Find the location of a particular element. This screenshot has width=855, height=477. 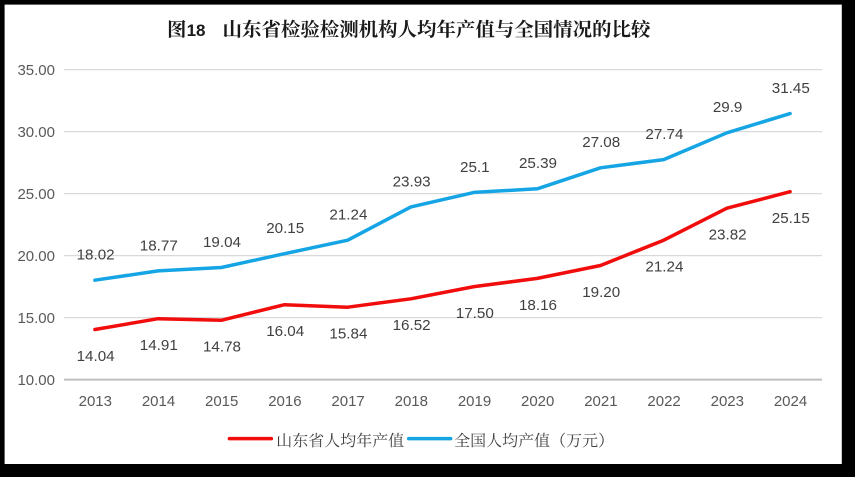

svg-text: 2020 is located at coordinates (537, 401).